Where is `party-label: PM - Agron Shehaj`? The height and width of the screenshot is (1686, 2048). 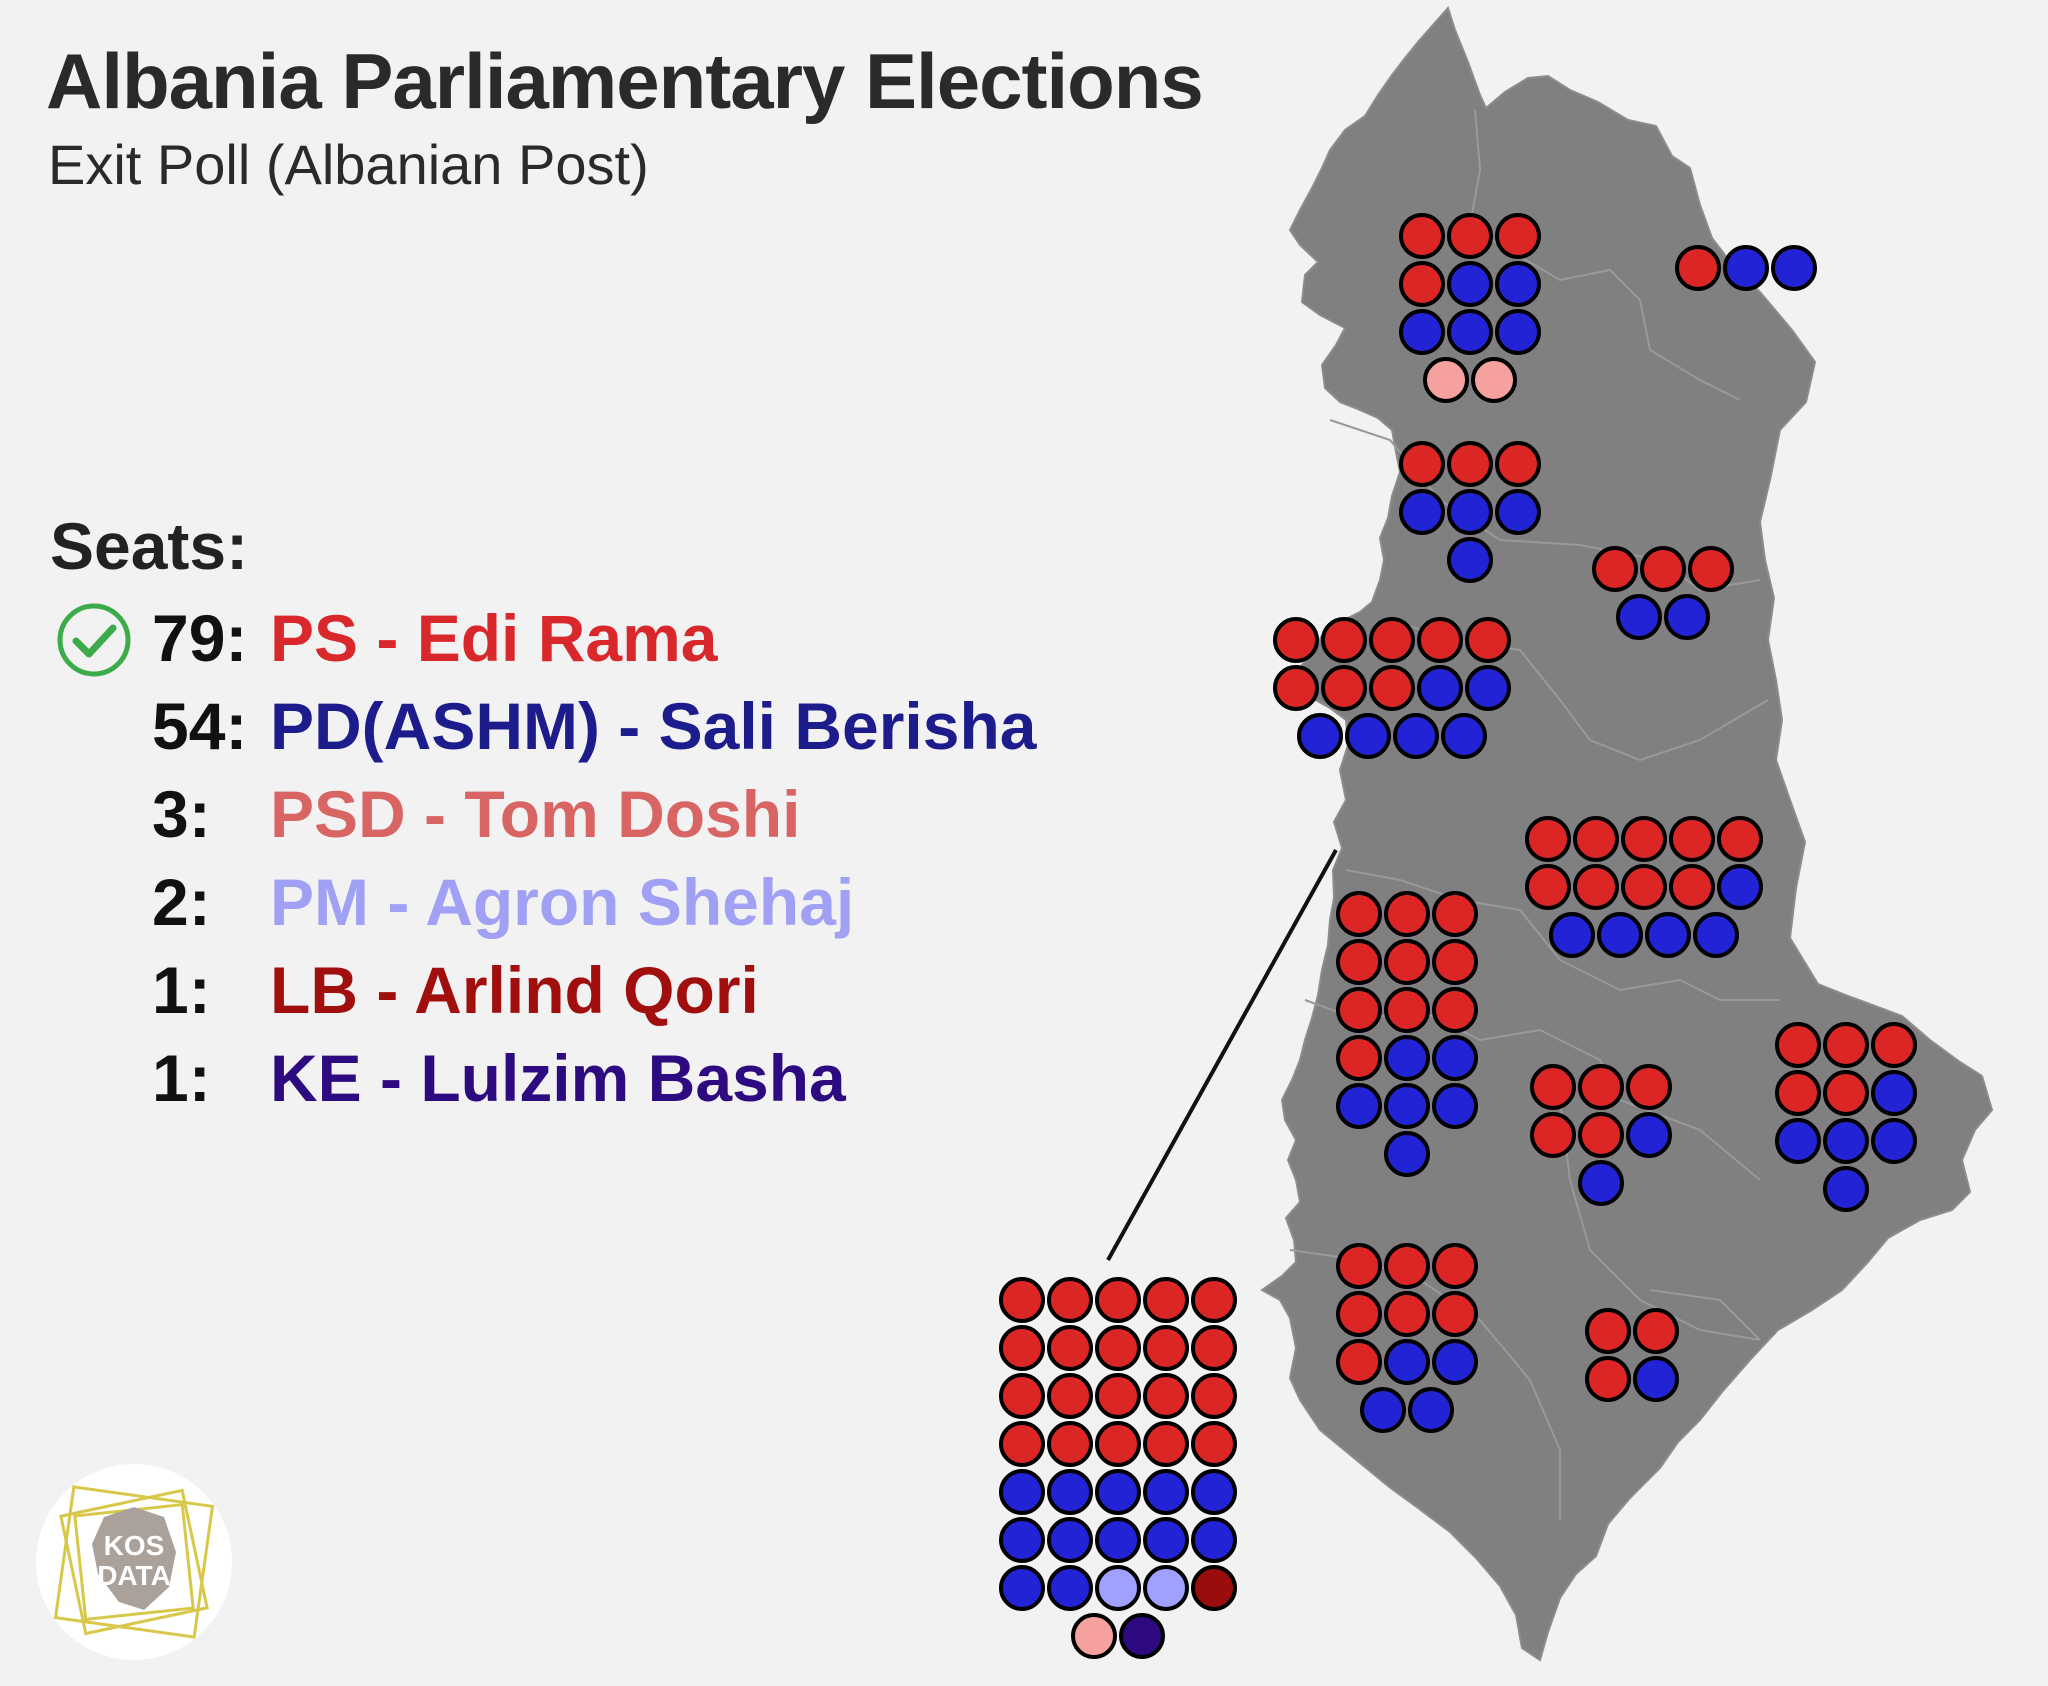 party-label: PM - Agron Shehaj is located at coordinates (562, 902).